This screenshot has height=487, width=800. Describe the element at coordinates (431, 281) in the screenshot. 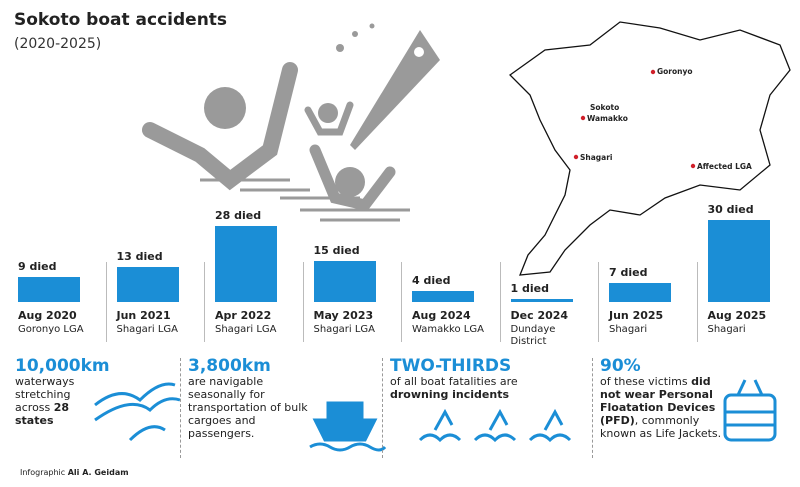

I see `value-label: 4 died` at that location.